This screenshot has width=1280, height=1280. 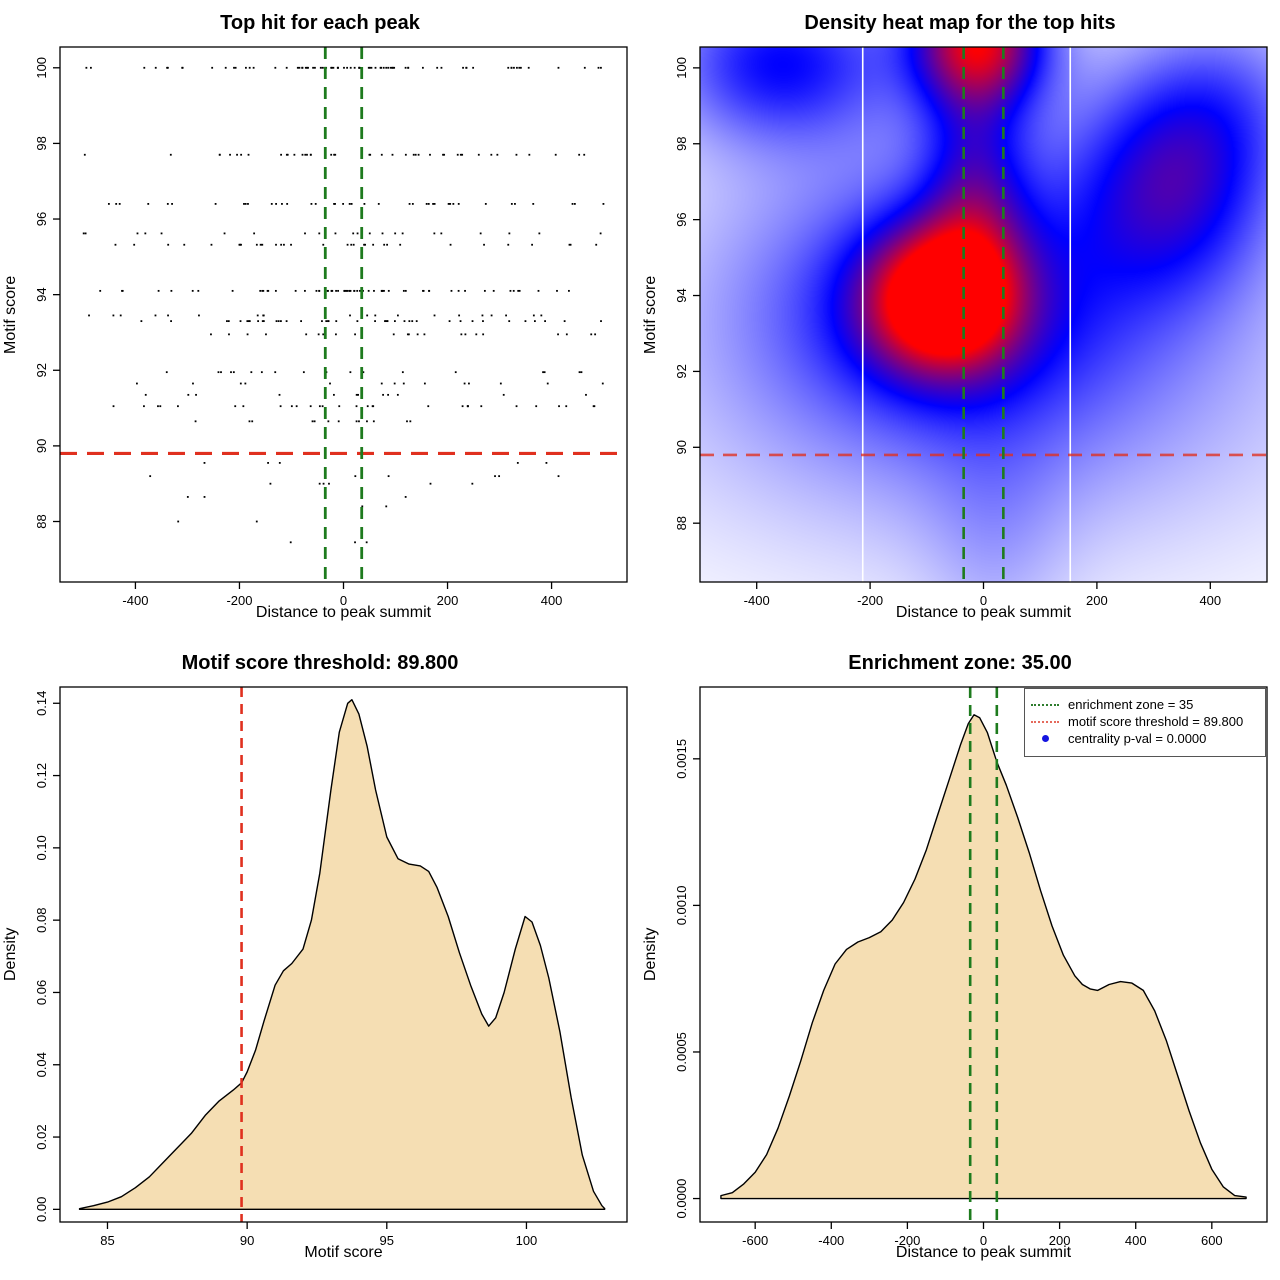 I want to click on y-tick-label: 96, so click(x=681, y=219).